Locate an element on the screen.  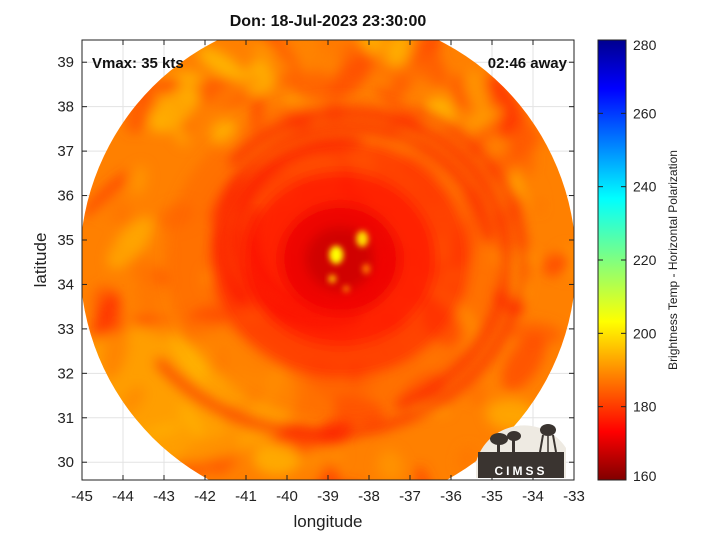
y-tick-label: 35 is located at coordinates (65, 240).